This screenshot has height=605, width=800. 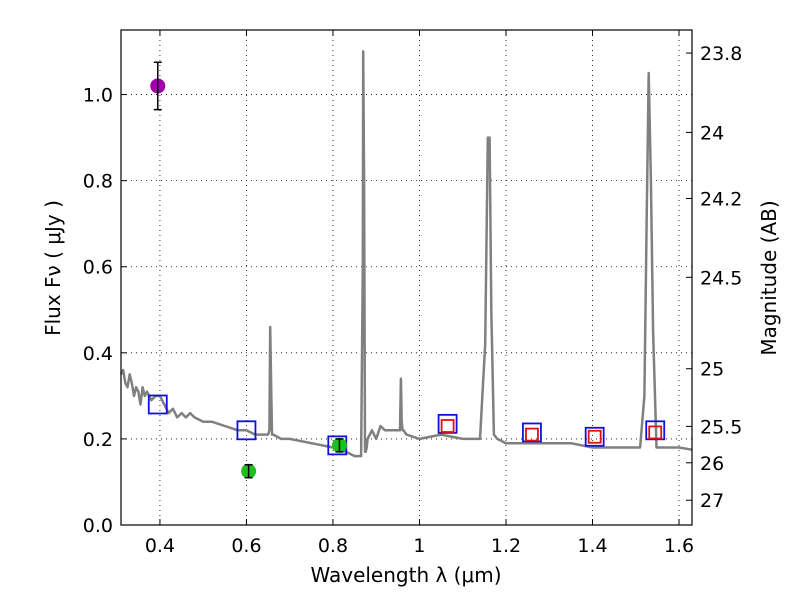 I want to click on right-tick-label: 23.8, so click(x=721, y=54).